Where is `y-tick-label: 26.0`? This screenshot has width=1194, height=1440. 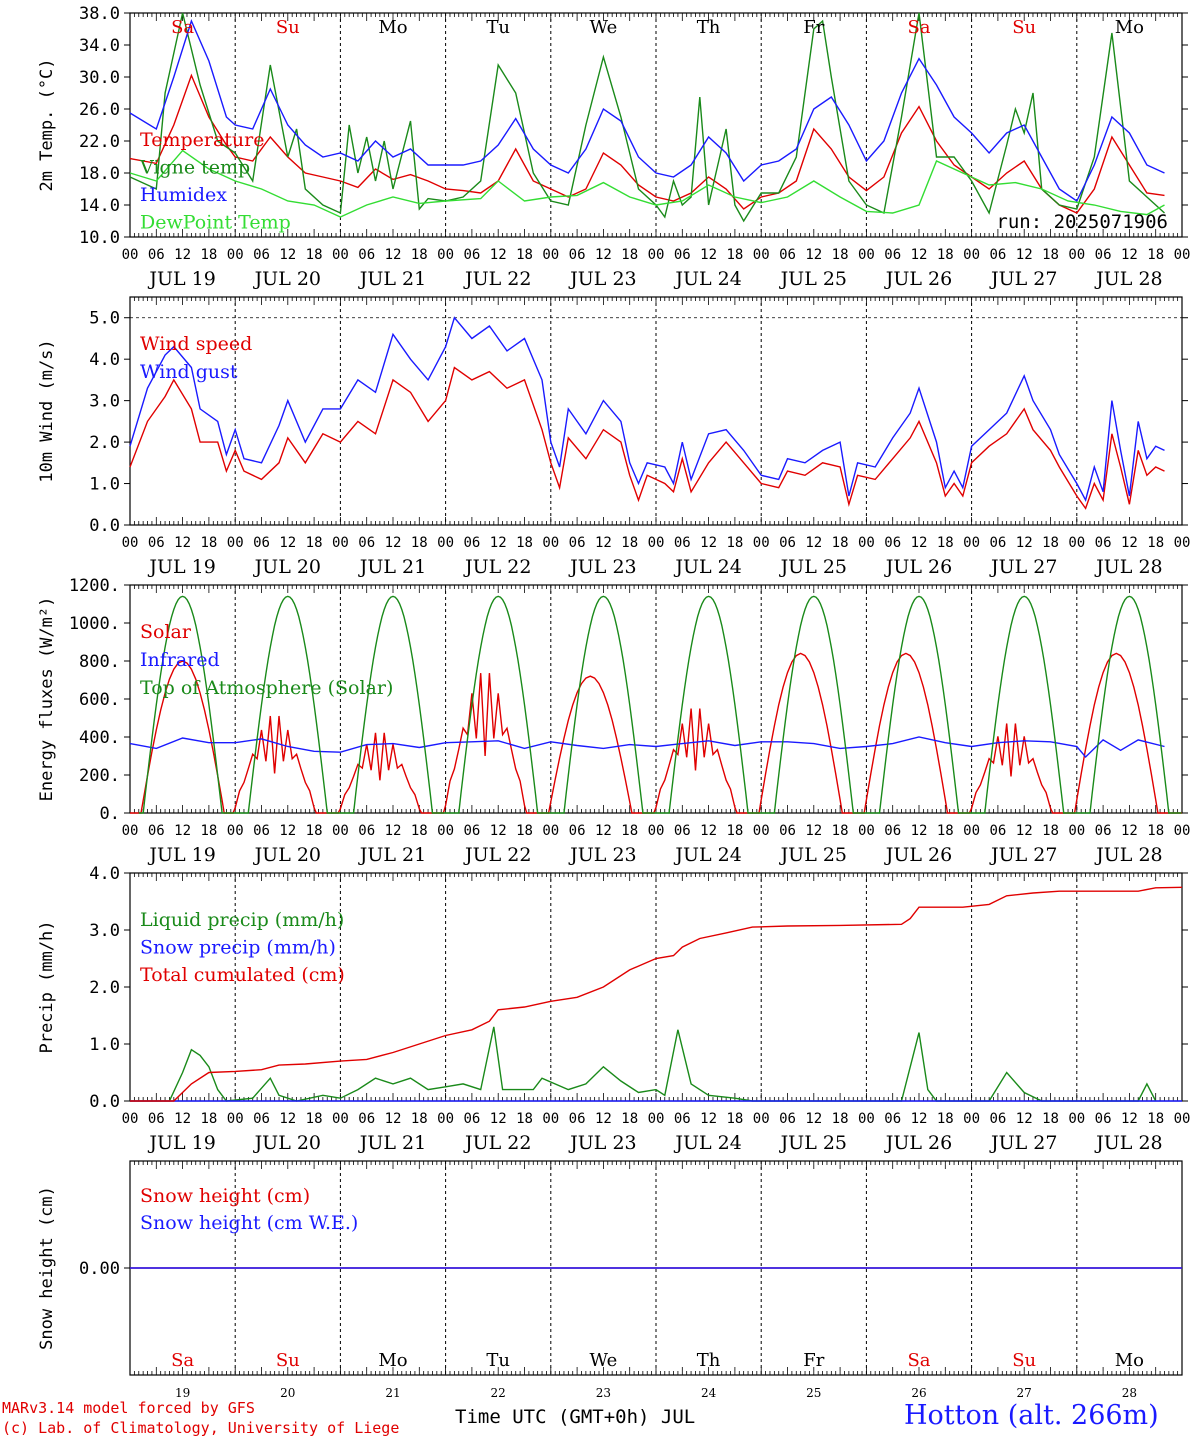
y-tick-label: 26.0 is located at coordinates (99, 110).